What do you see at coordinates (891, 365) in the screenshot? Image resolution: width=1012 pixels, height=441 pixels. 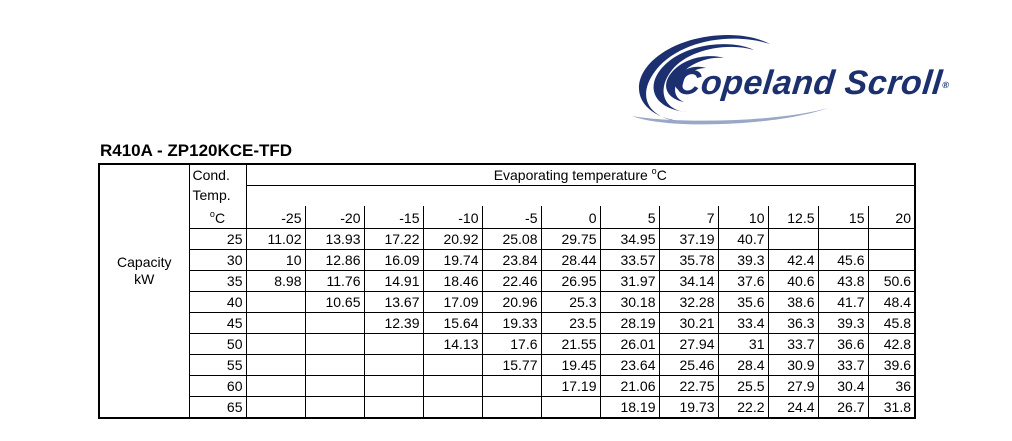 I see `capacity-cell: 39.6` at bounding box center [891, 365].